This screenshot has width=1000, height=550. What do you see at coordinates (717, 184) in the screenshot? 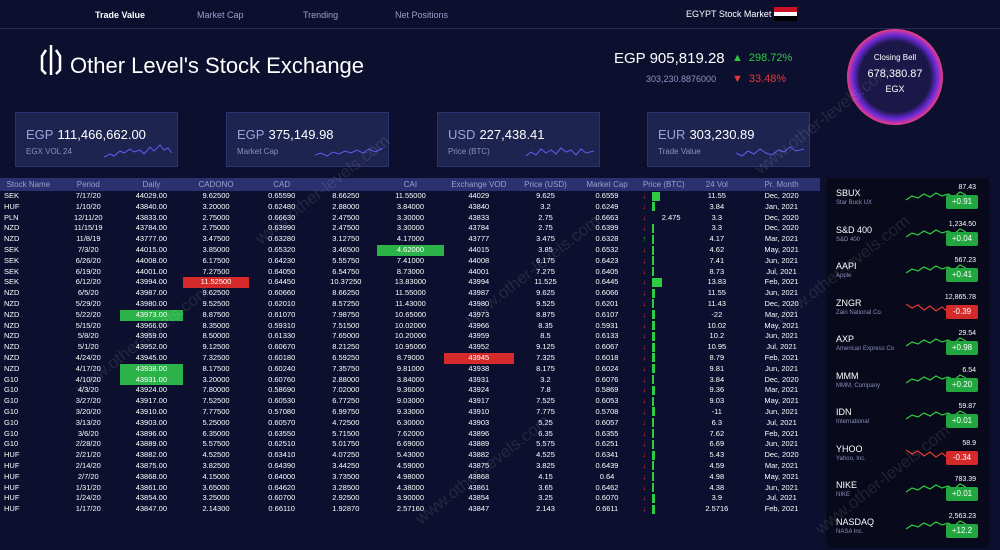
I see `column-header: 24 Vol` at bounding box center [717, 184].